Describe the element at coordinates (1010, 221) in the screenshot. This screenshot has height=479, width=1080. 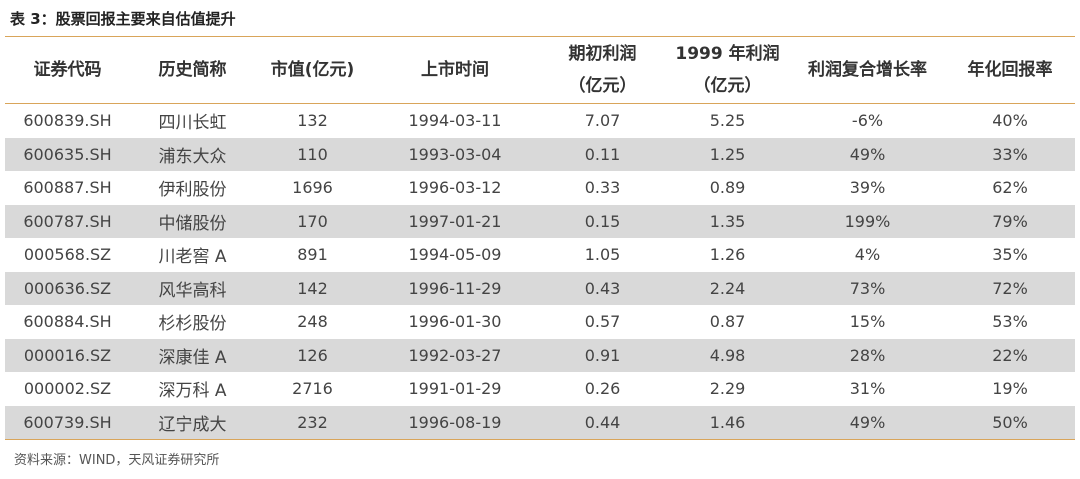
I see `cell-annualized-return: 79%` at that location.